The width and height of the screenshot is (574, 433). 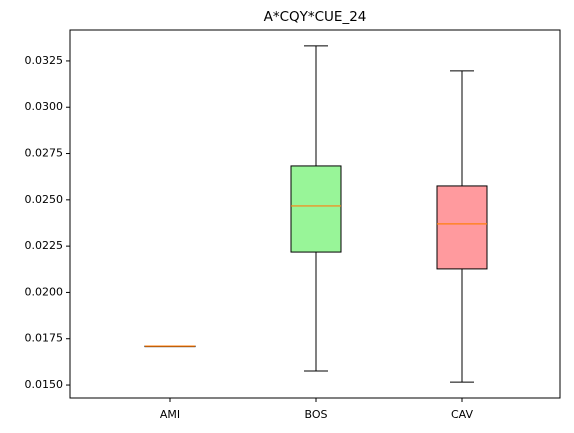 I want to click on x-tick-label: CAV, so click(x=462, y=414).